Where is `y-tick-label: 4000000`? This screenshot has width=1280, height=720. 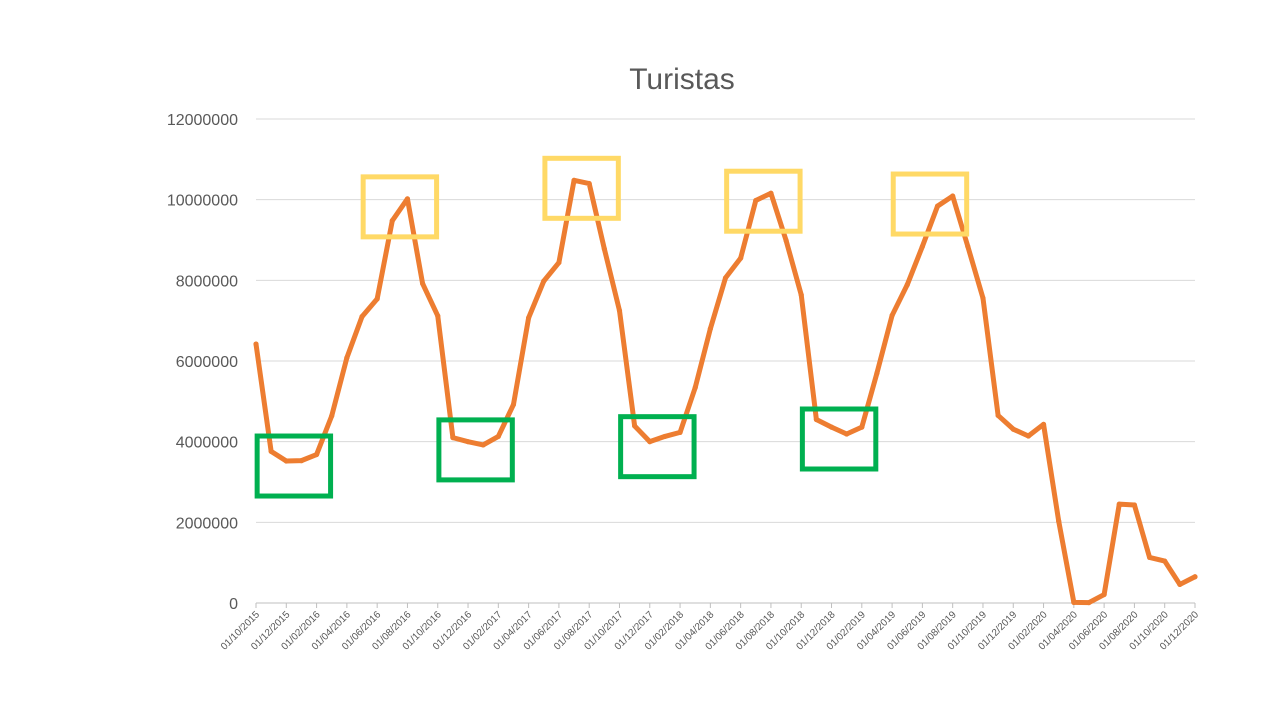
y-tick-label: 4000000 is located at coordinates (207, 443).